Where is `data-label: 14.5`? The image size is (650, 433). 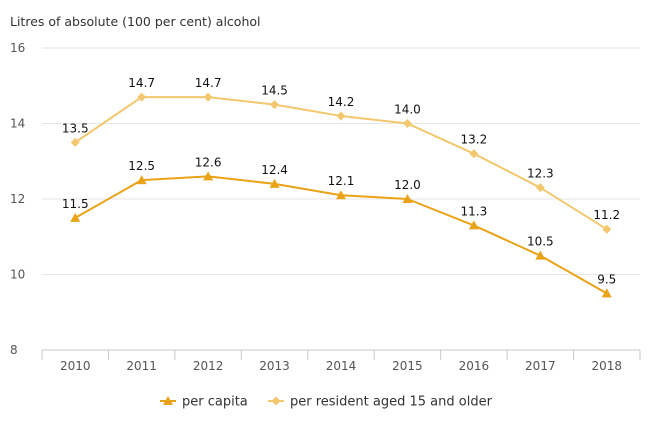
data-label: 14.5 is located at coordinates (274, 91).